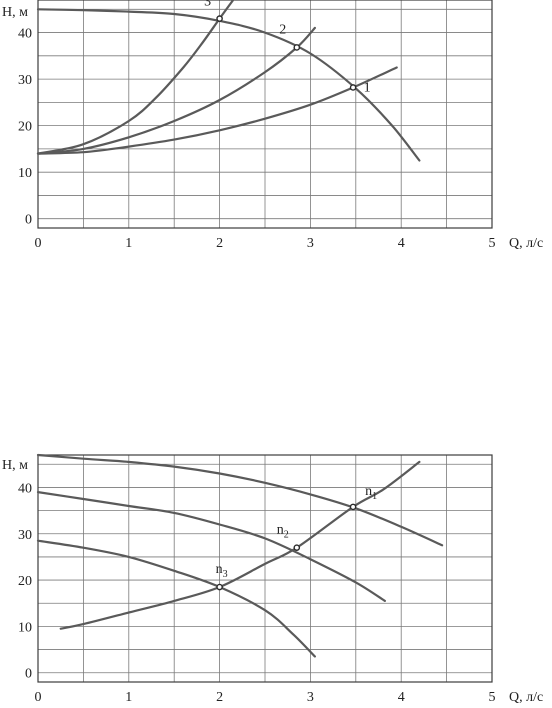 This screenshot has width=552, height=708. What do you see at coordinates (286, 535) in the screenshot?
I see `point-label-subscript: 2` at bounding box center [286, 535].